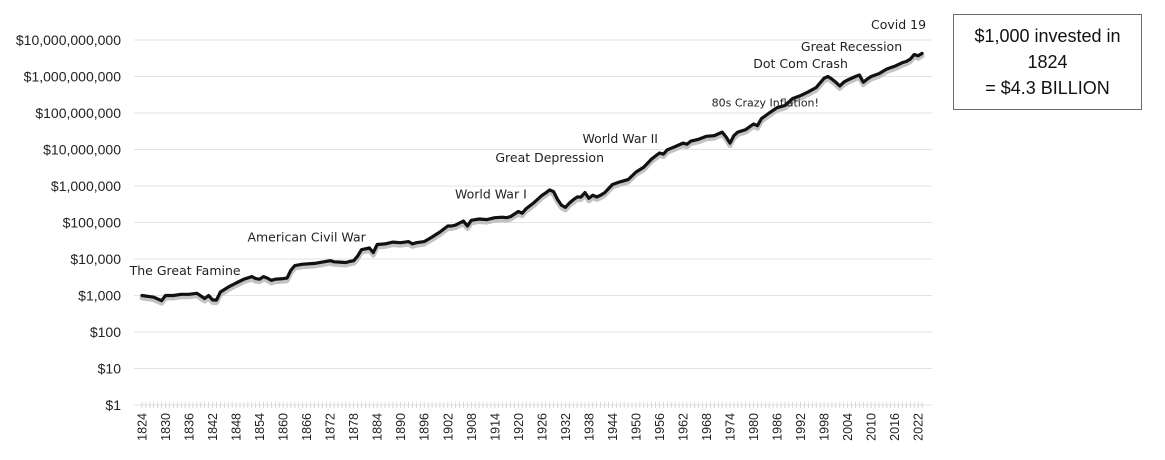 The height and width of the screenshot is (460, 1165). I want to click on callout-line-3: = $4.3 BILLION, so click(1047, 88).